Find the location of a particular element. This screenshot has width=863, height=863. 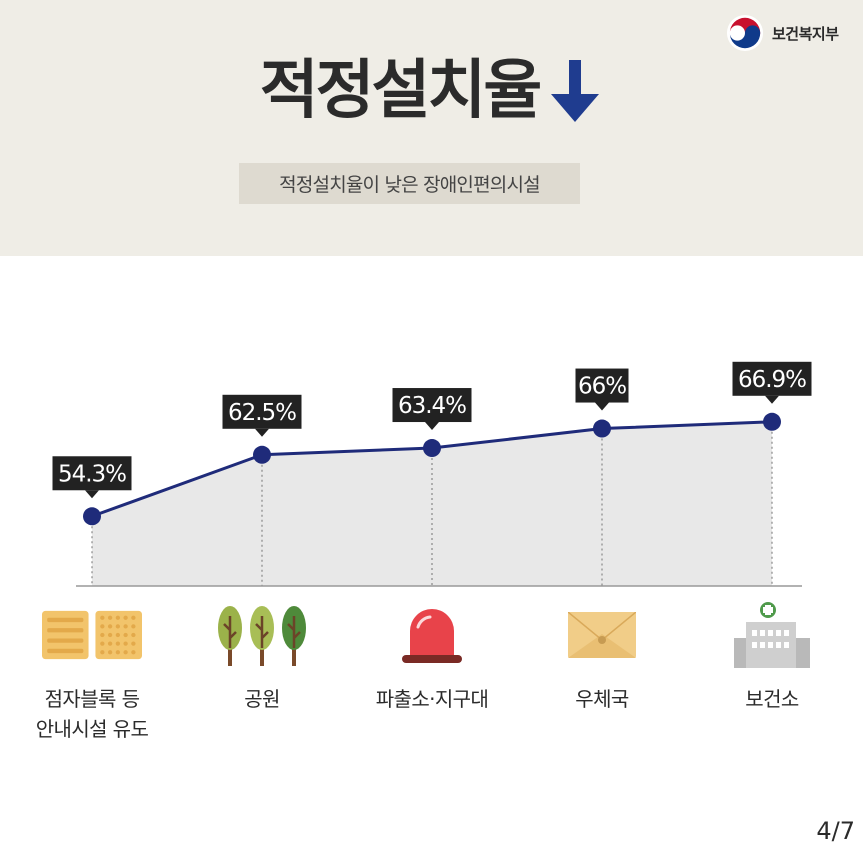

data-label: 66% is located at coordinates (602, 389).